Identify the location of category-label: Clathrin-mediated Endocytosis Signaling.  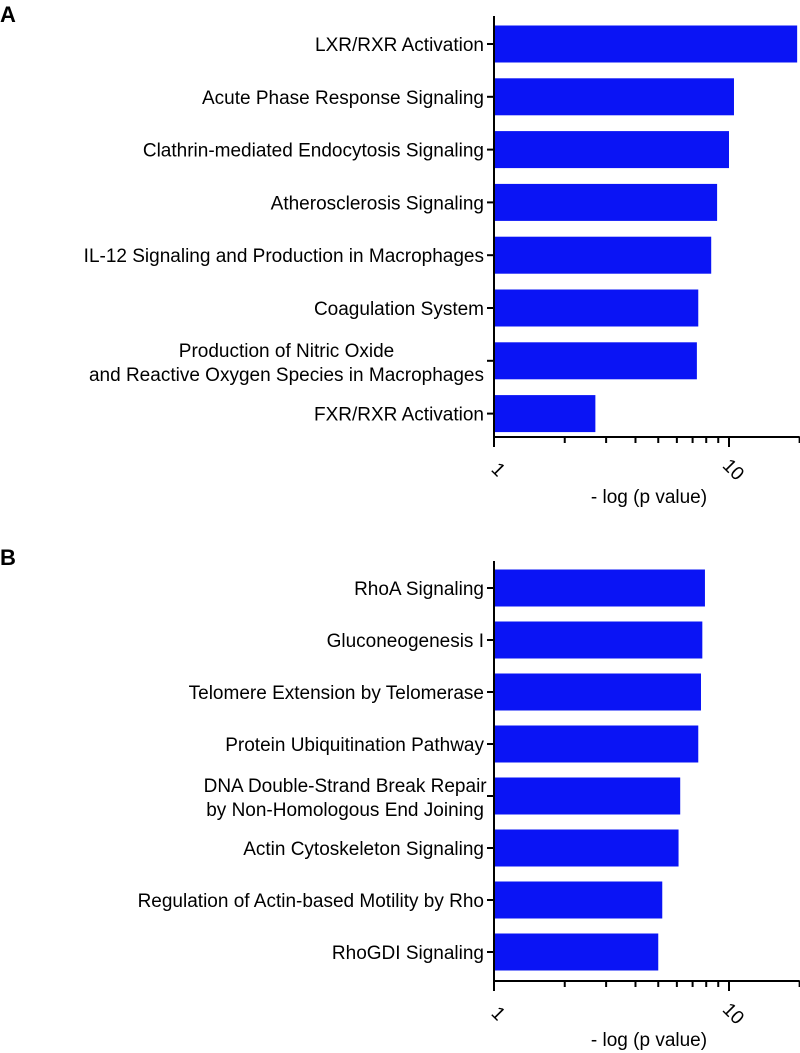
(313, 151).